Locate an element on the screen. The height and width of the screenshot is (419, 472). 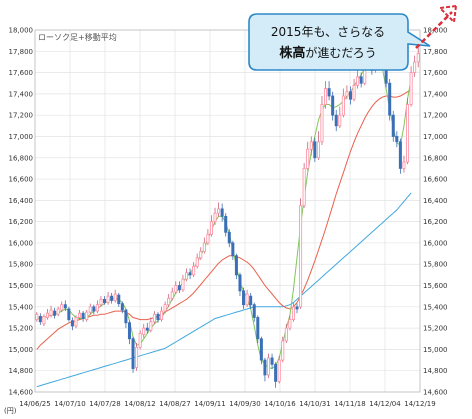
y-tick-label-right: 15,400 is located at coordinates (435, 307).